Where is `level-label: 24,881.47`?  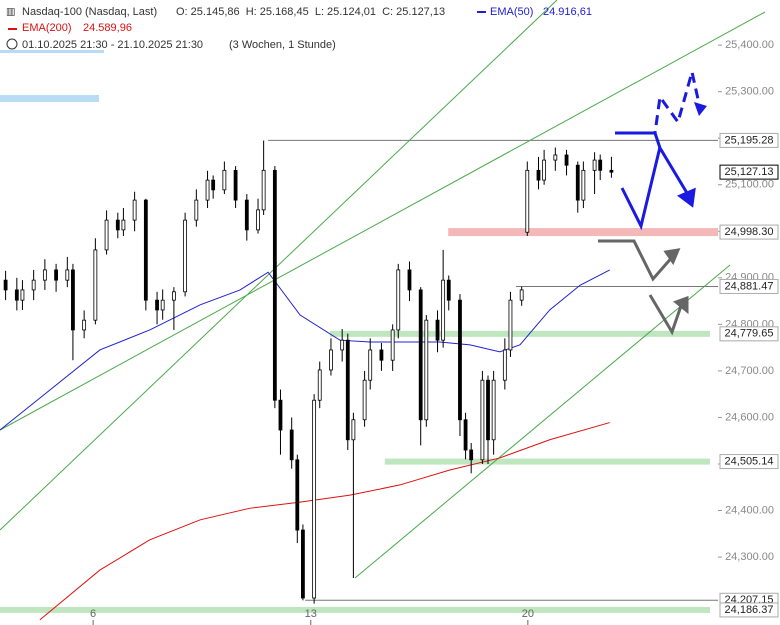 level-label: 24,881.47 is located at coordinates (749, 286).